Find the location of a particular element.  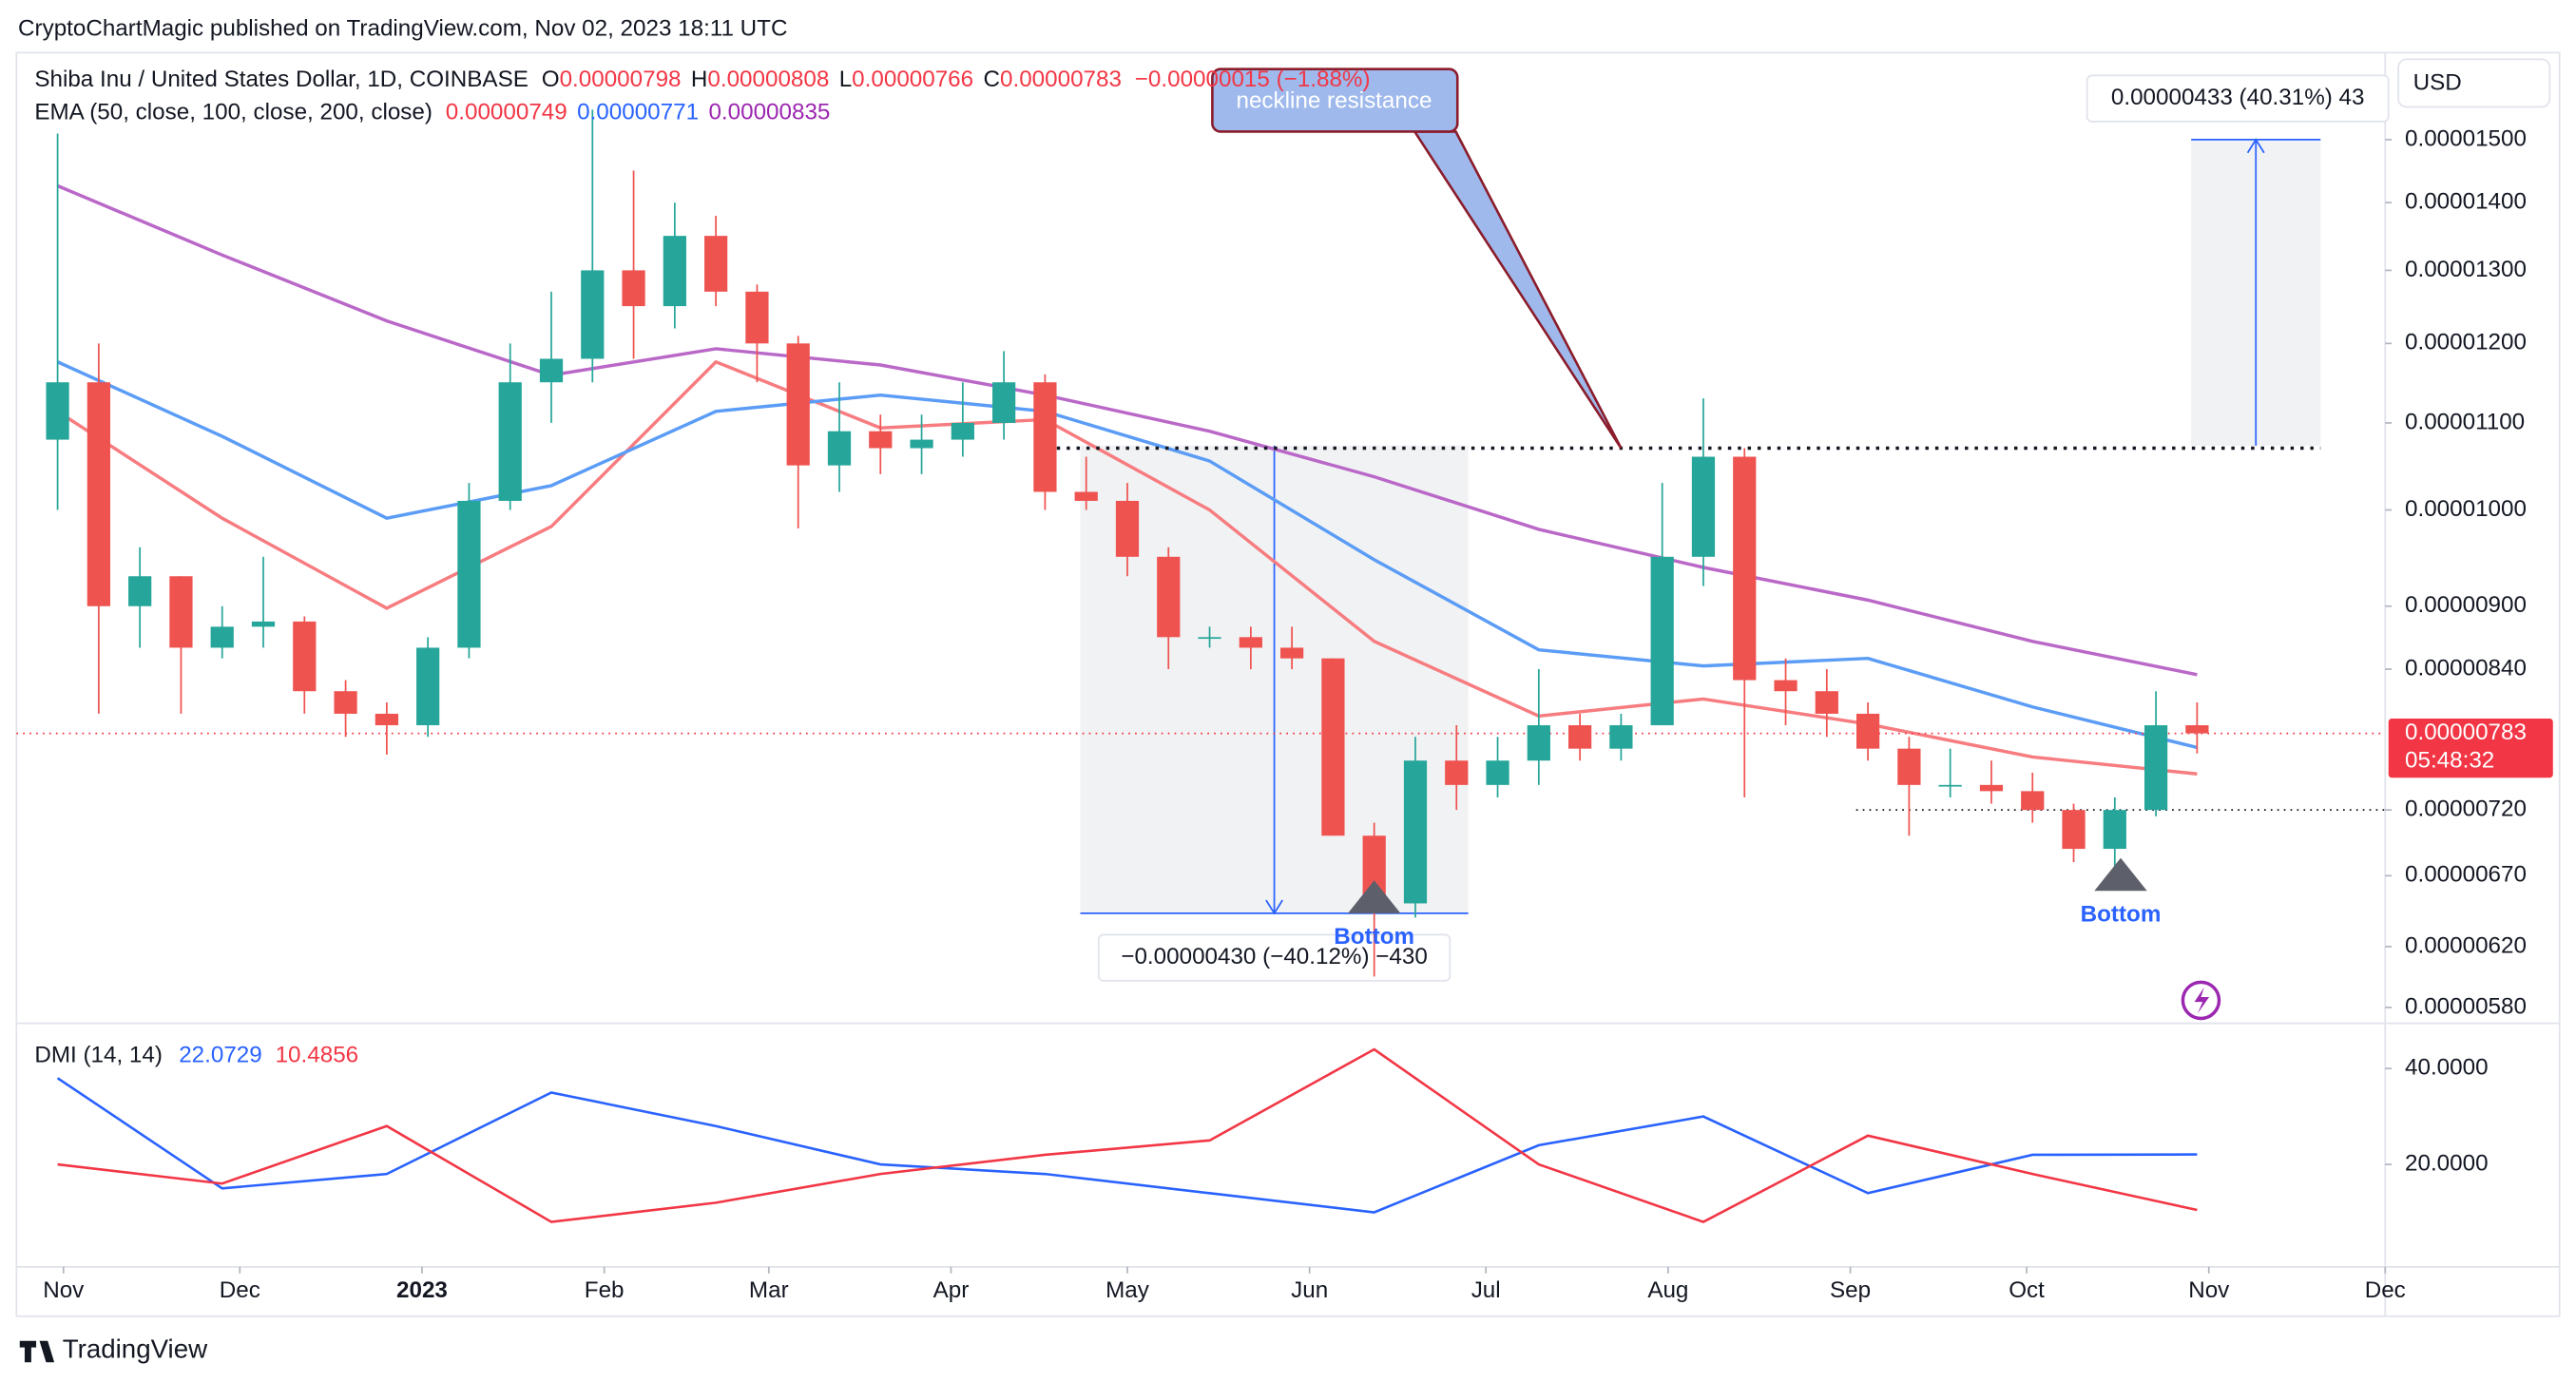

measure-label: 0.00000433 (40.31%) 43 is located at coordinates (2238, 97).